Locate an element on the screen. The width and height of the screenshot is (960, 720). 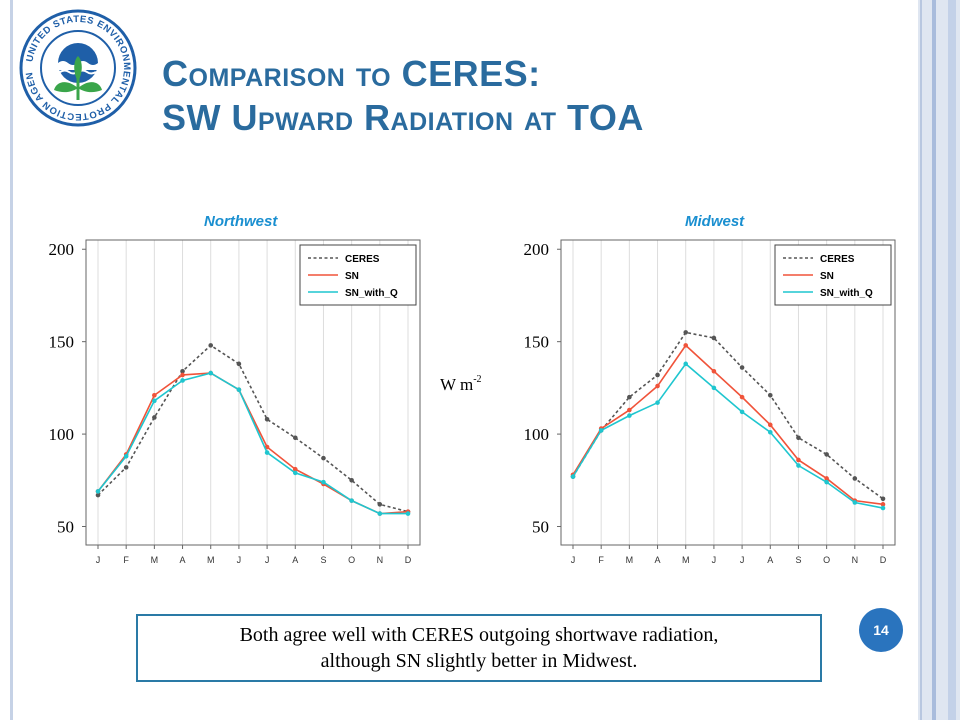
series-line-sn_with_q is located at coordinates (252, 443).